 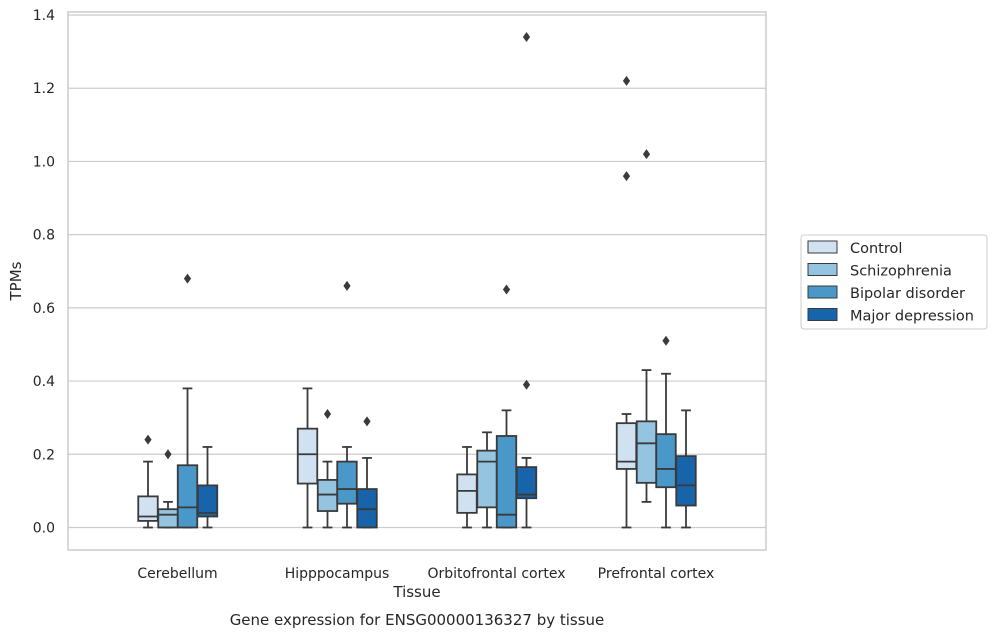 What do you see at coordinates (337, 574) in the screenshot?
I see `x-tick-label: Hipppocampus` at bounding box center [337, 574].